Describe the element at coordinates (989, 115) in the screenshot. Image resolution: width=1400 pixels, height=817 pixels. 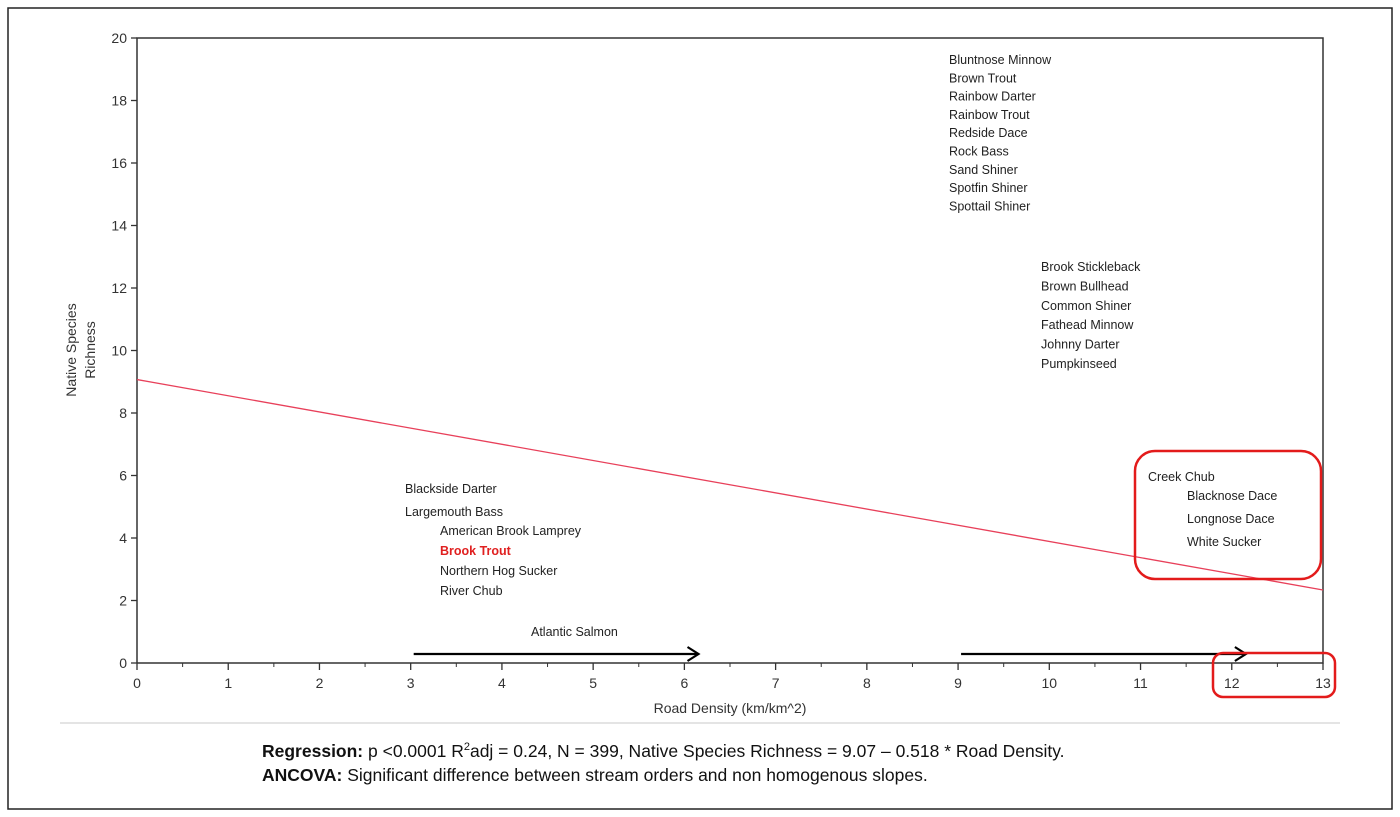
I see `species-label: Rainbow Trout` at that location.